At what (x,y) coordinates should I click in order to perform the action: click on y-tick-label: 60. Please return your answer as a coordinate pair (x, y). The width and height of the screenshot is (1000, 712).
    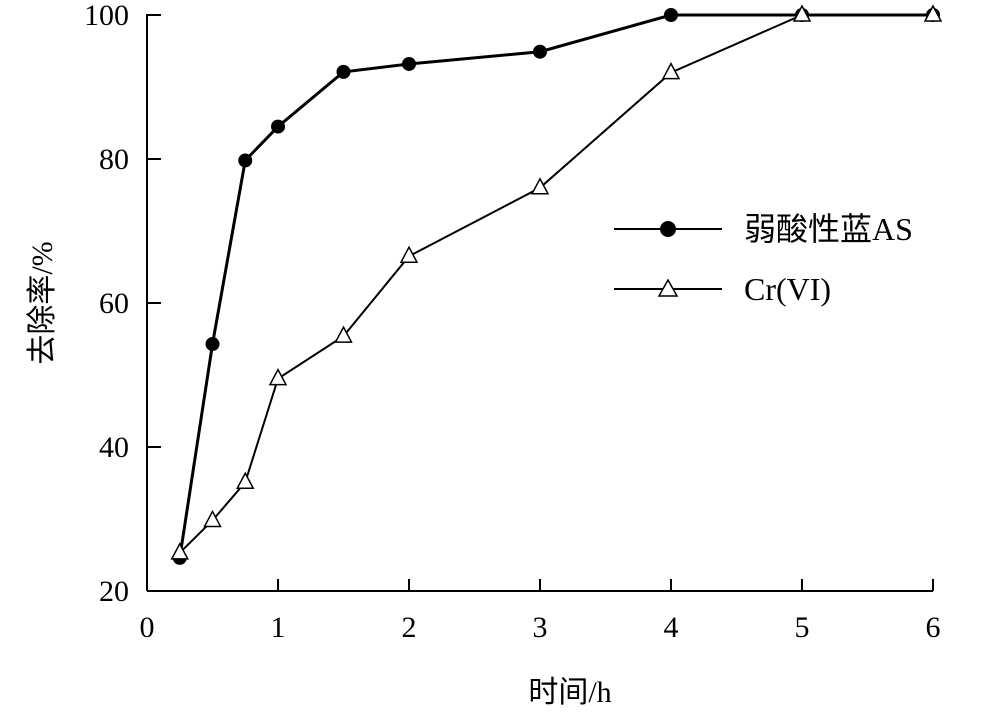
    Looking at the image, I should click on (114, 303).